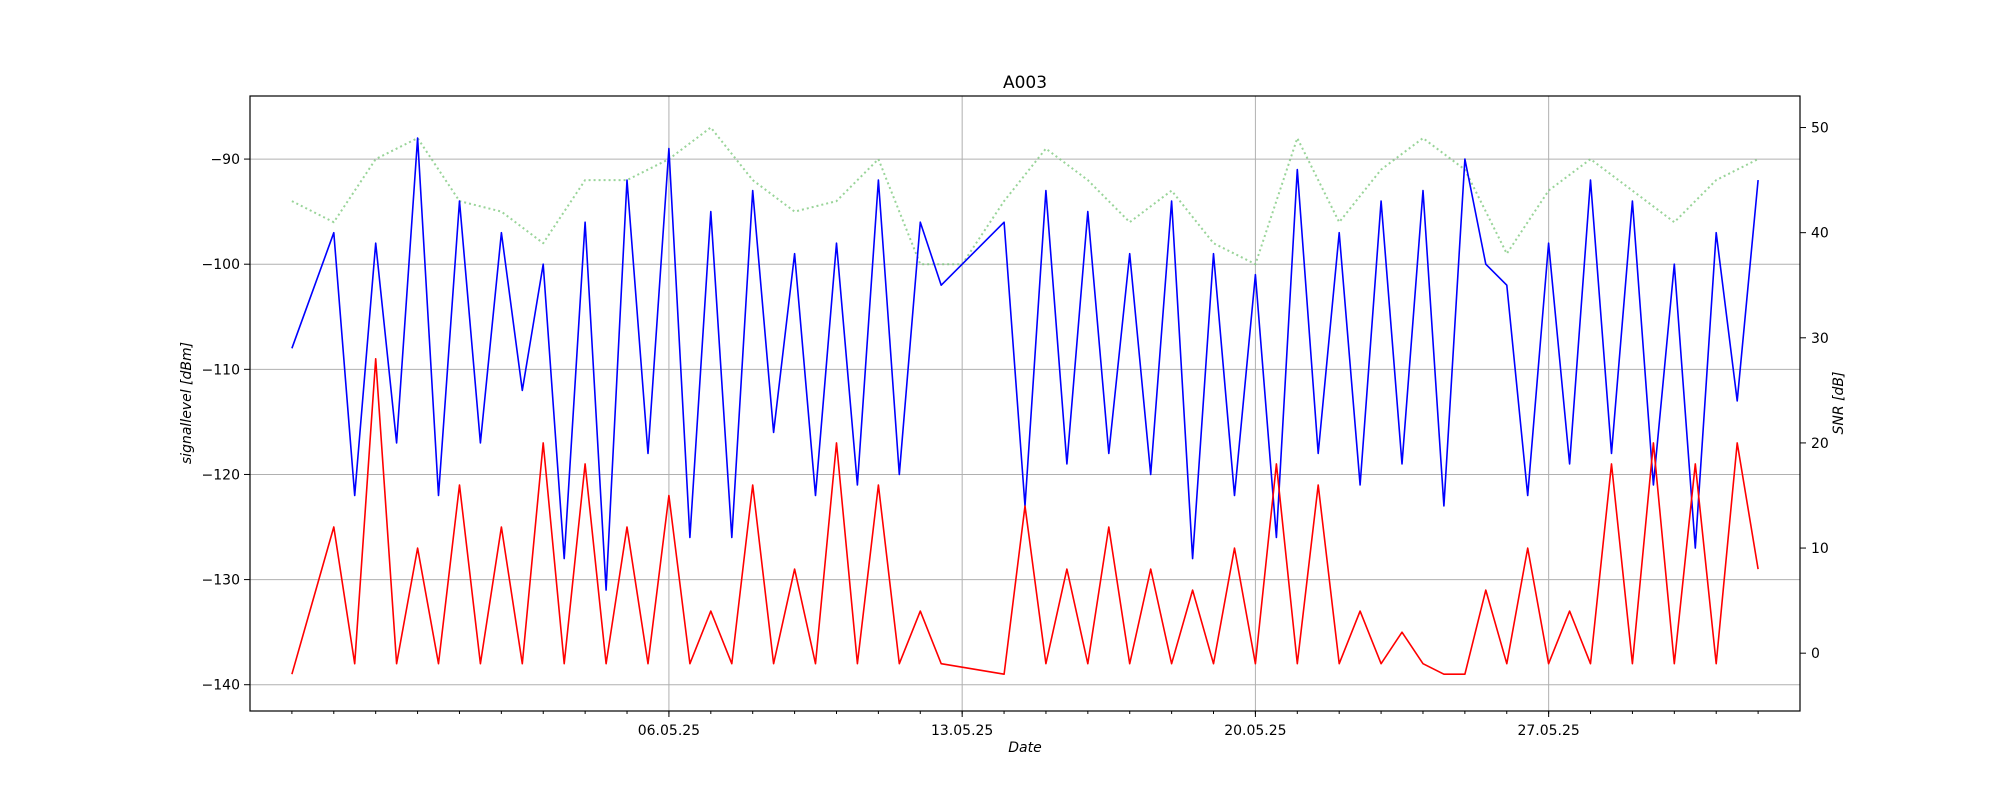  What do you see at coordinates (1820, 339) in the screenshot?
I see `right-y-tick-label: 30` at bounding box center [1820, 339].